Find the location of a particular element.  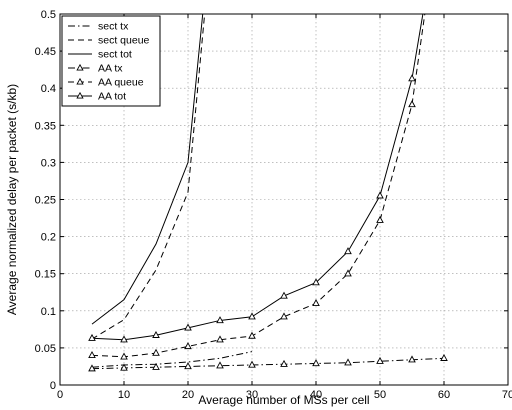

x-tick-label: 20 is located at coordinates (188, 395).